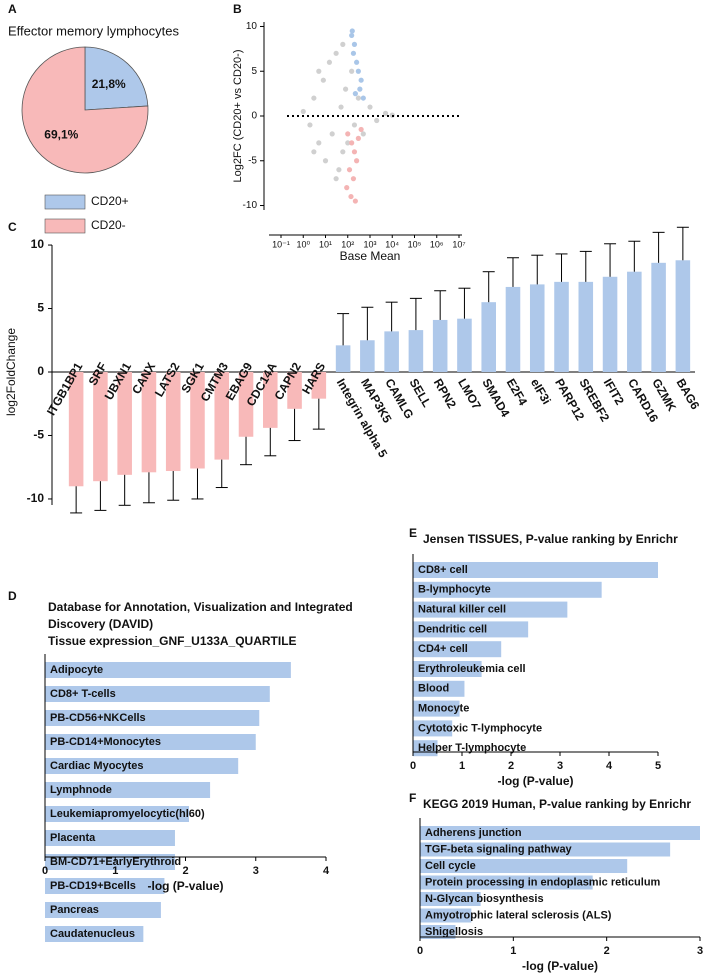 The height and width of the screenshot is (979, 709). Describe the element at coordinates (472, 748) in the screenshot. I see `category-label: Helper T-lymphocyte` at that location.